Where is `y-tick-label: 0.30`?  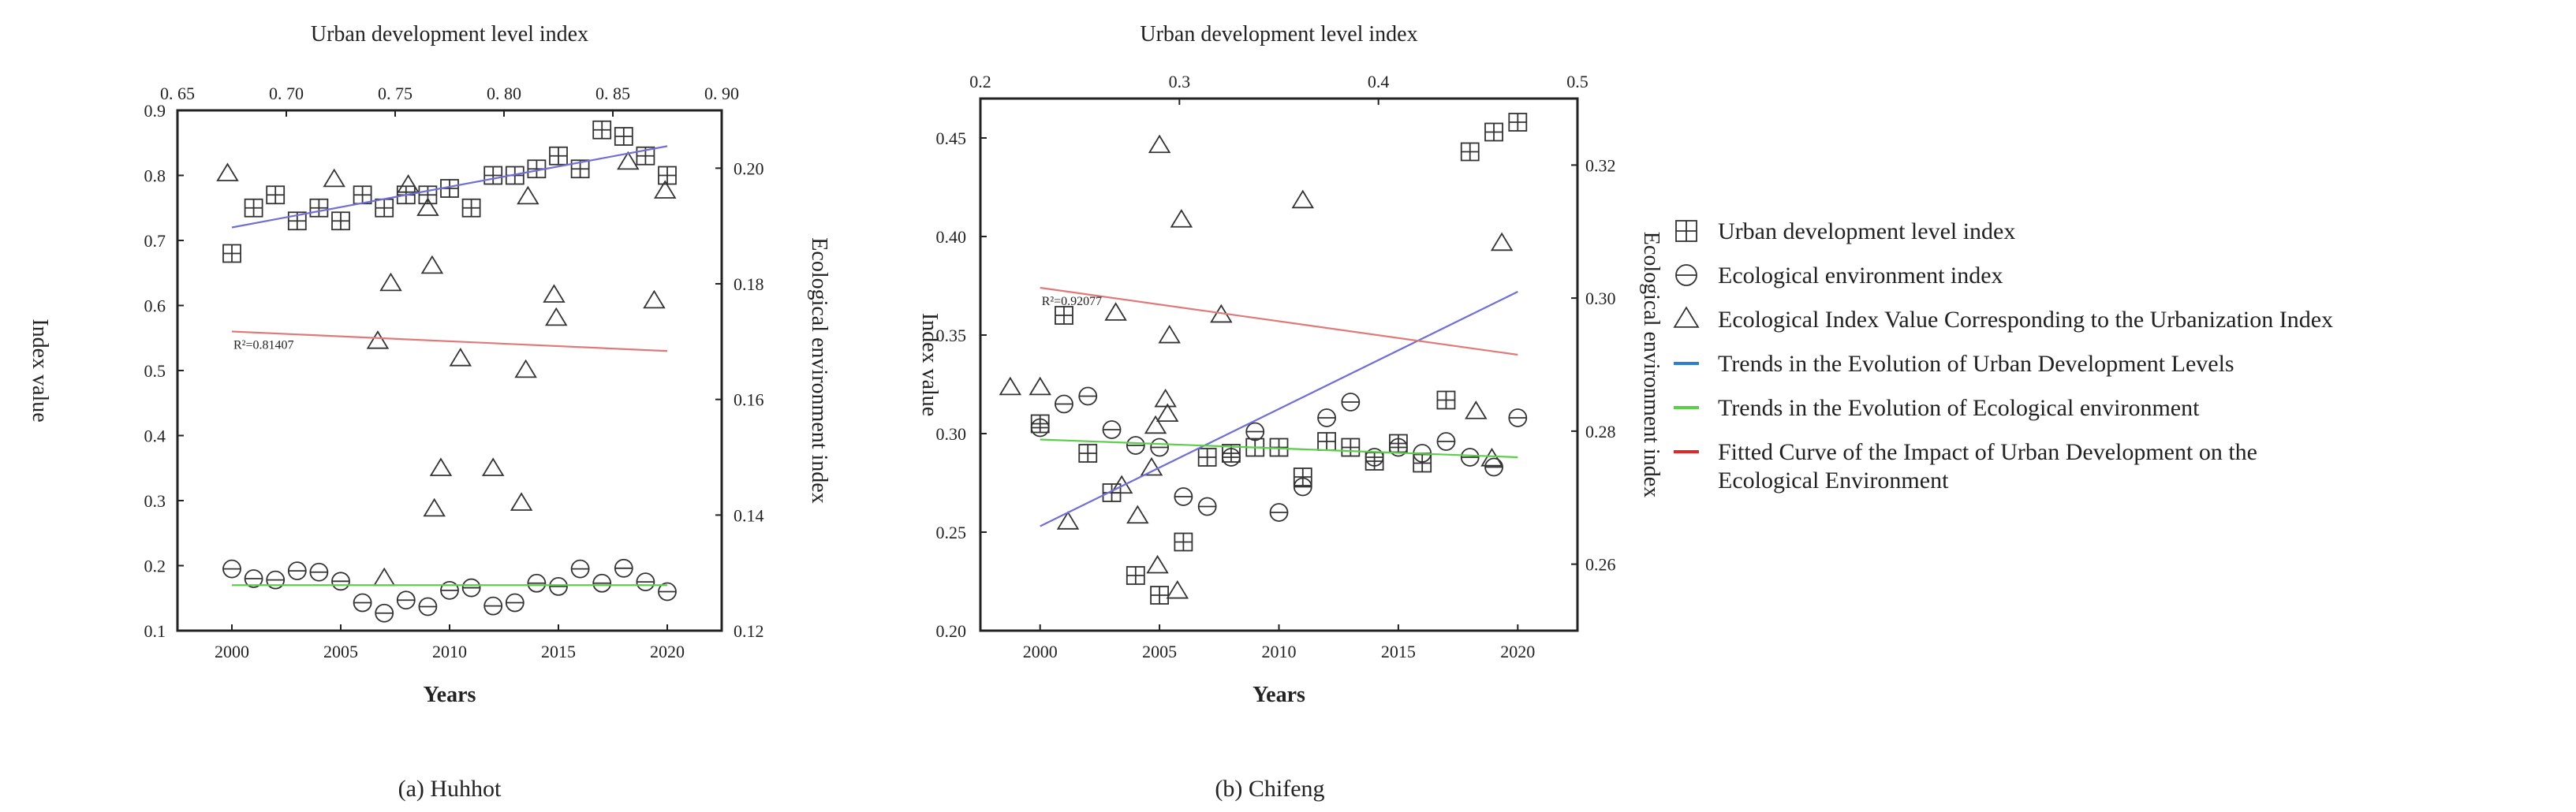
y-tick-label: 0.30 is located at coordinates (951, 434).